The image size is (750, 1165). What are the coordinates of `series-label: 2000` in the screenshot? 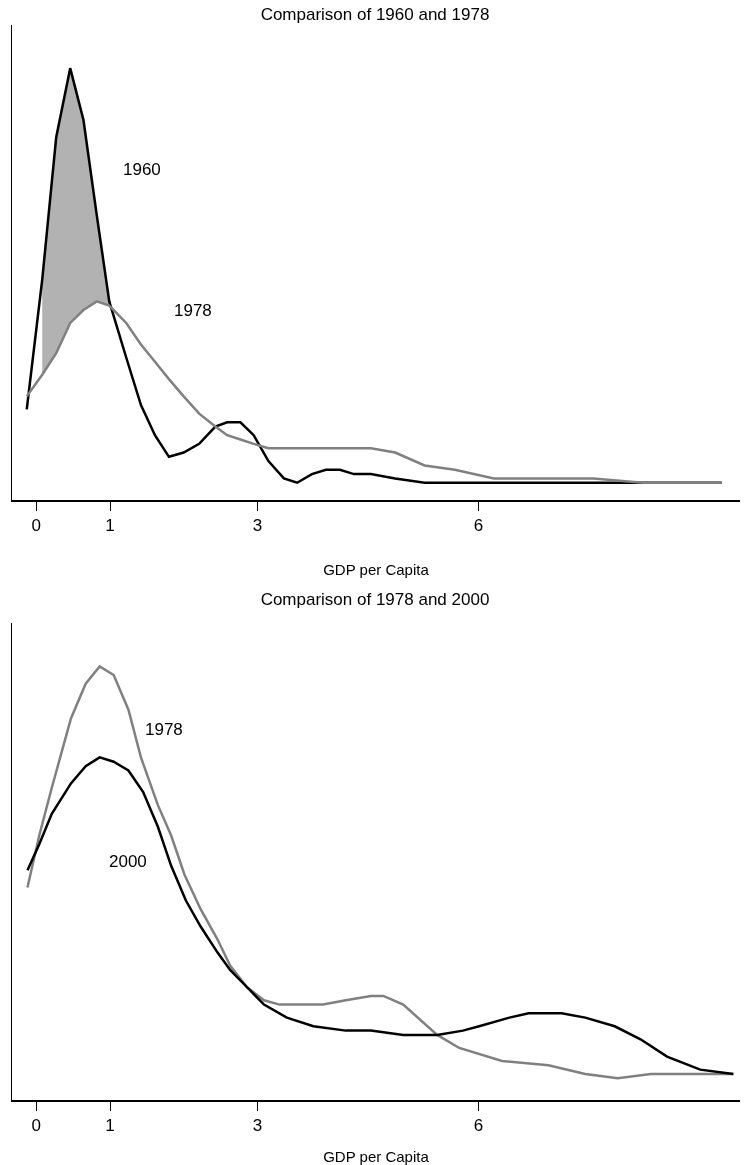 It's located at (128, 861).